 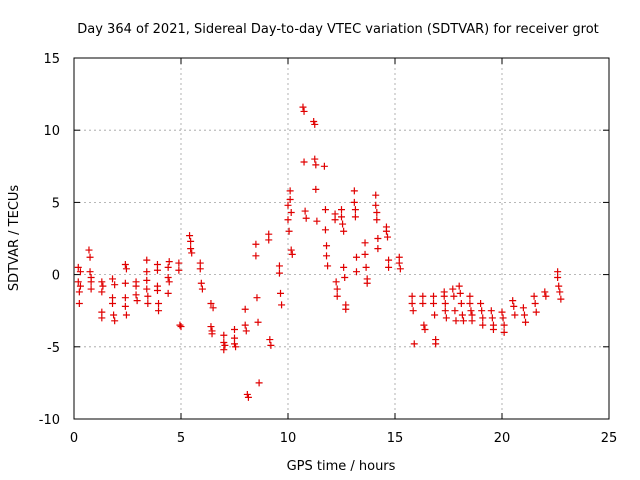 I want to click on x-tick-label: 0, so click(x=74, y=438).